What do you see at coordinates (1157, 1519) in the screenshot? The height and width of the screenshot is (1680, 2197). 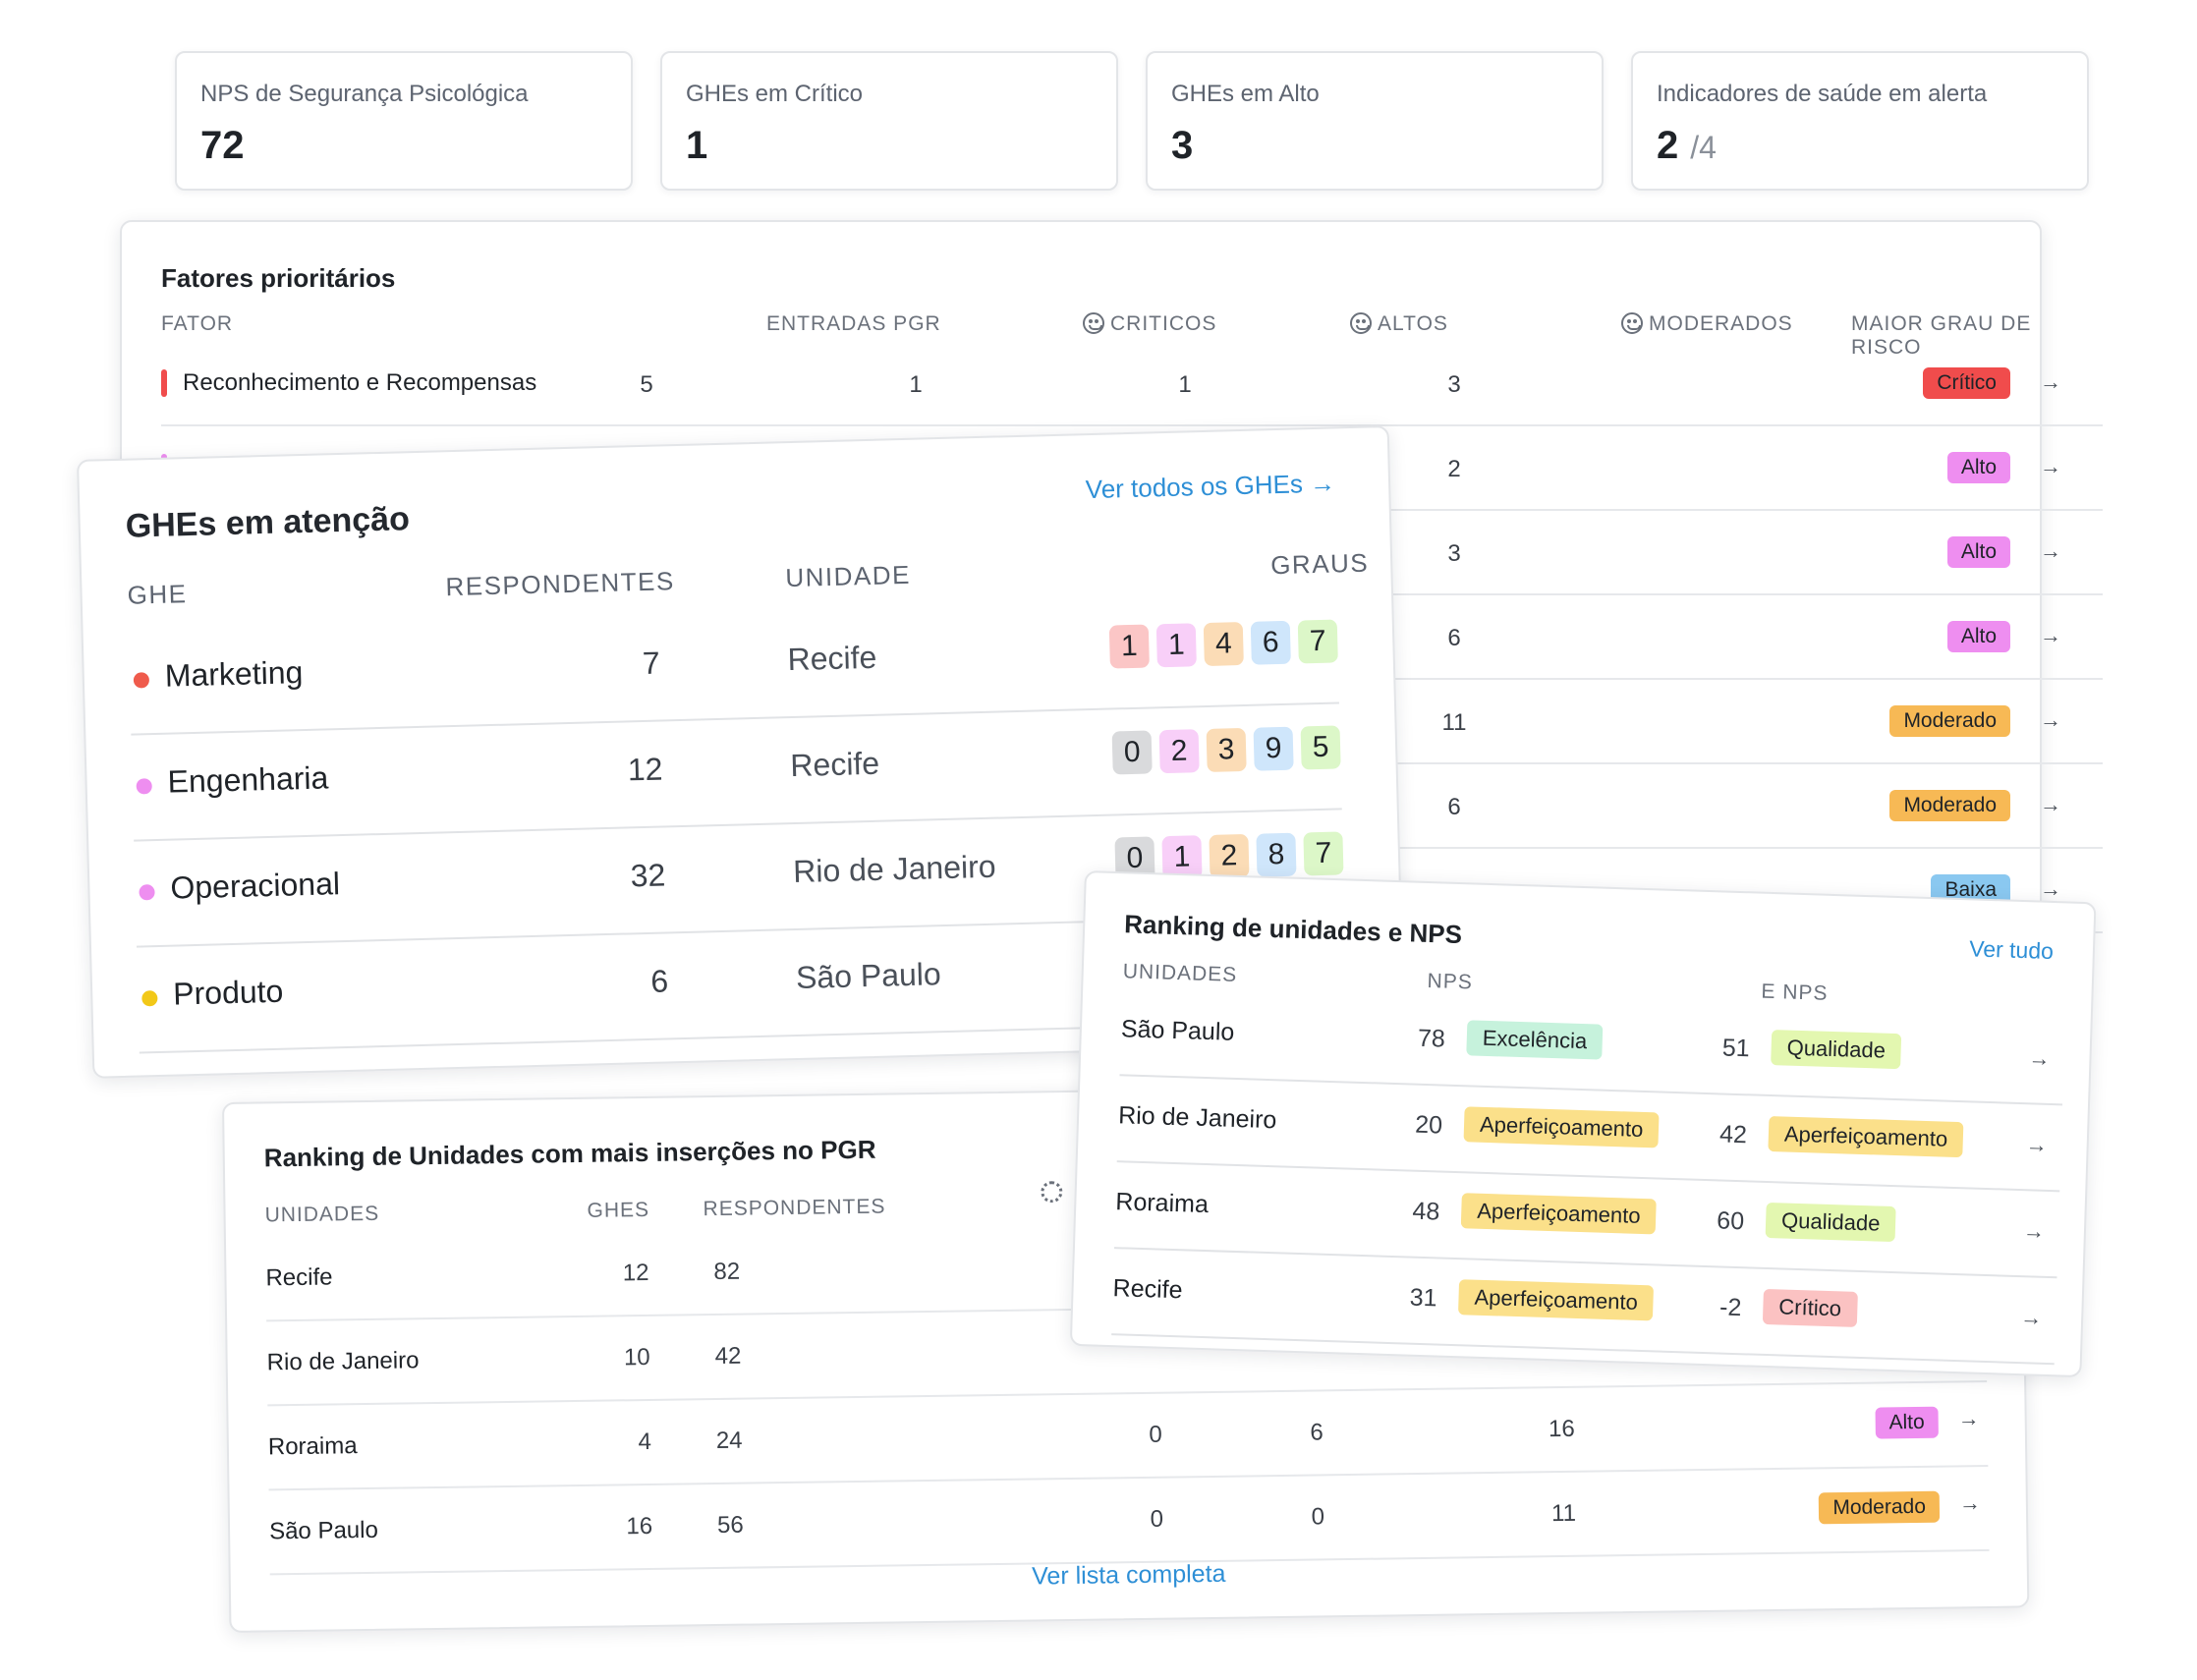 I see `criticos-value: 0` at bounding box center [1157, 1519].